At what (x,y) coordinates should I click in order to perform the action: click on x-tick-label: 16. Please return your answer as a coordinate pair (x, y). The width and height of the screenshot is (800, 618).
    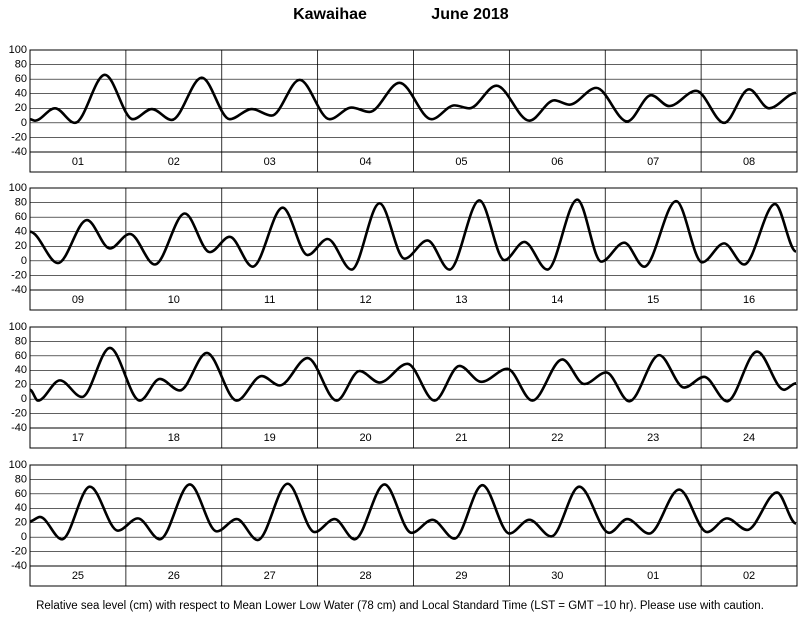
    Looking at the image, I should click on (749, 300).